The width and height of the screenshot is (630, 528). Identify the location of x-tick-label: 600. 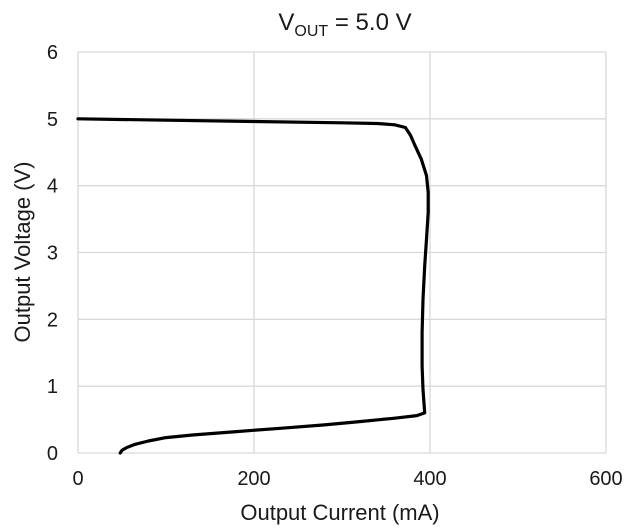
(605, 479).